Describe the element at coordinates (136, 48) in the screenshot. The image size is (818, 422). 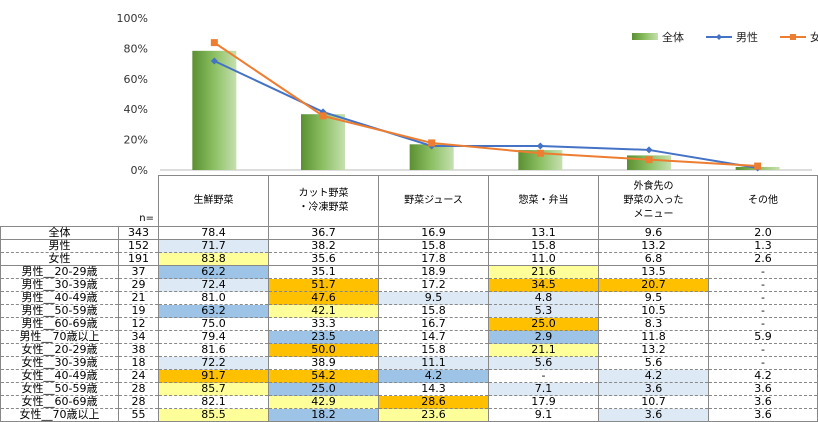
I see `y-tick-label: 80%` at that location.